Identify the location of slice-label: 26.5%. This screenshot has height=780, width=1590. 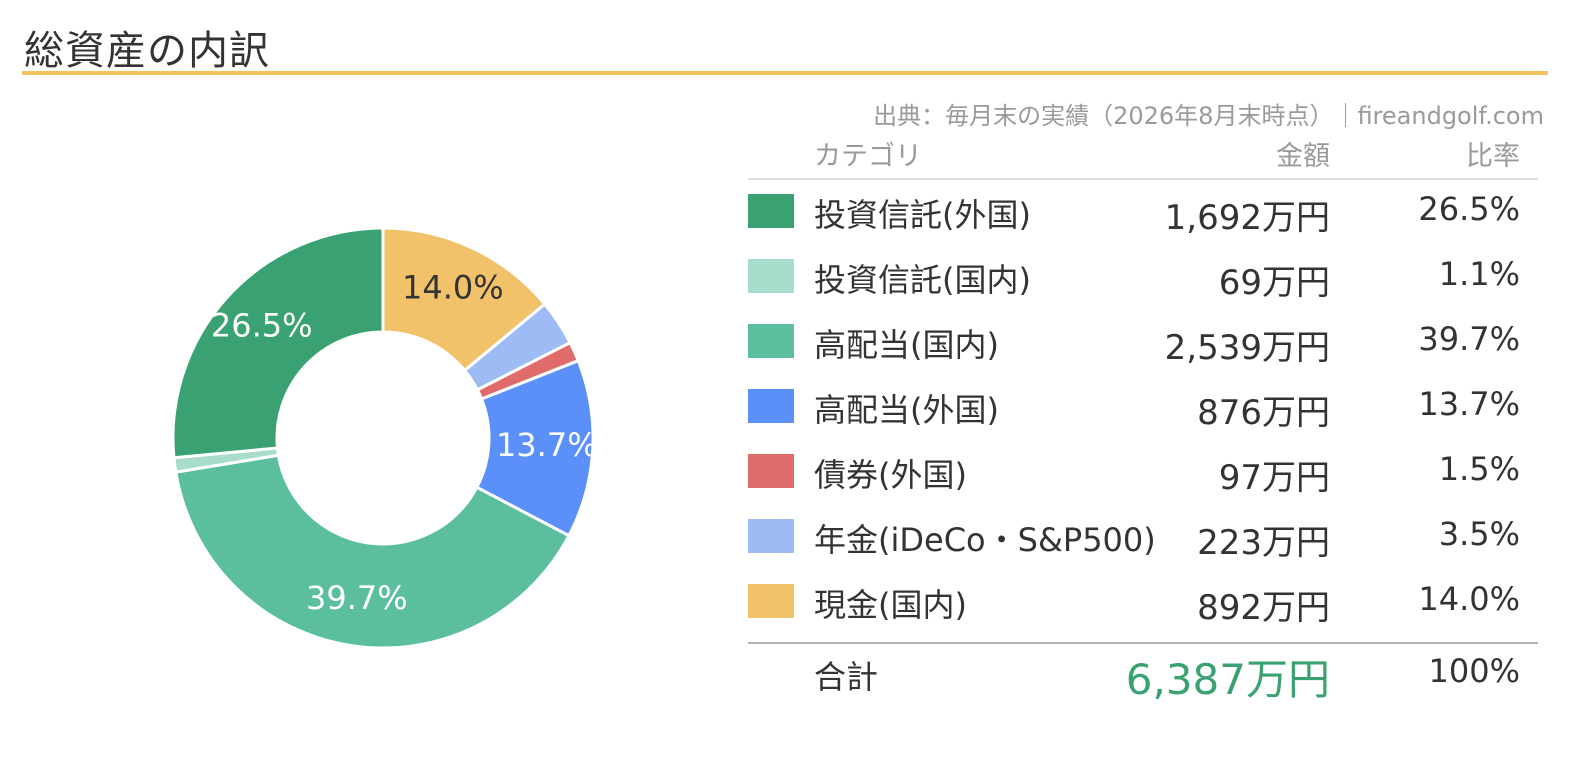
(262, 326).